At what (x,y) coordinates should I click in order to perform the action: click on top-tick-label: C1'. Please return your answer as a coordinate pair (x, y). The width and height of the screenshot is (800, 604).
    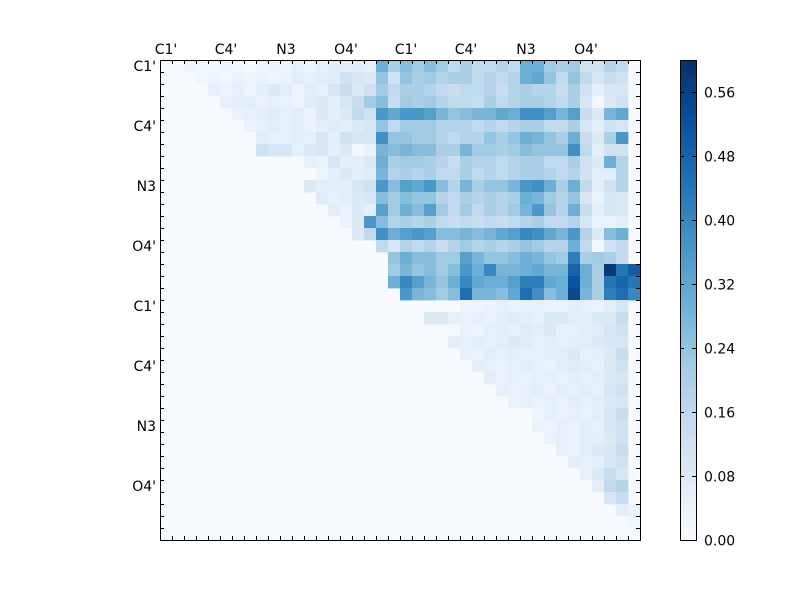
    Looking at the image, I should click on (166, 50).